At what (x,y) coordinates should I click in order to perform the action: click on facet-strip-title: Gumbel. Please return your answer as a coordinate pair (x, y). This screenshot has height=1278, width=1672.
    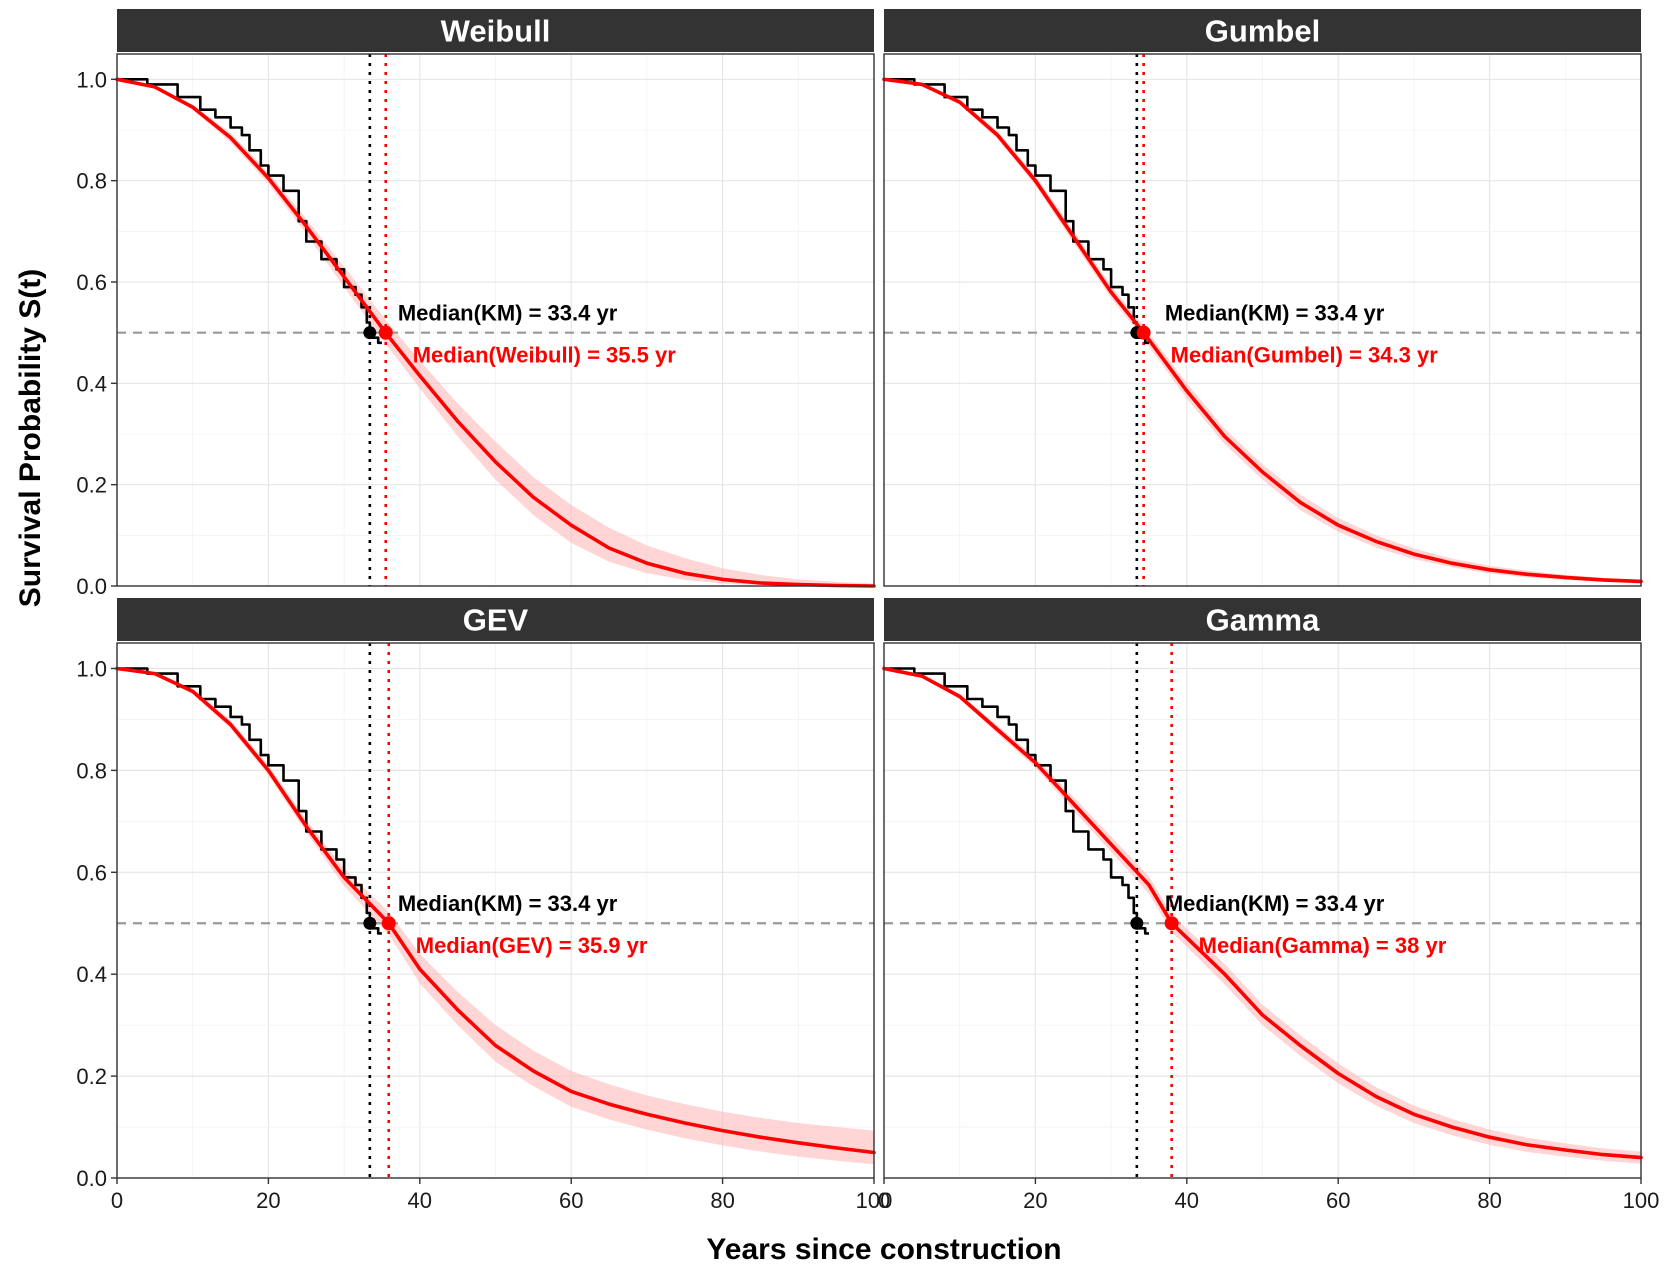
    Looking at the image, I should click on (1262, 31).